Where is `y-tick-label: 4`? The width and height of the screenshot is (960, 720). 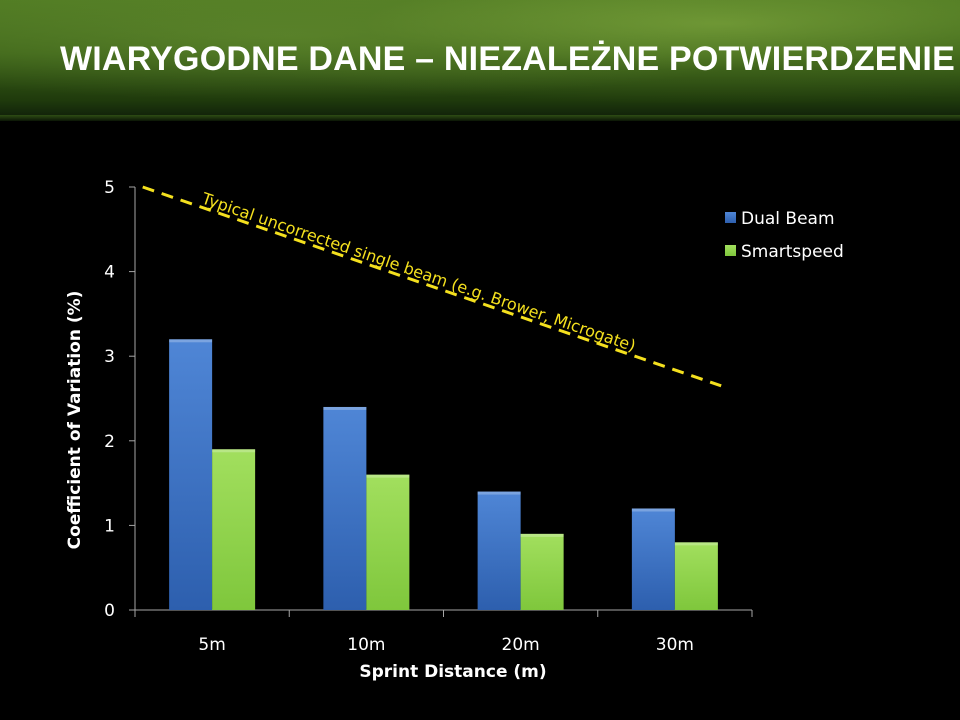
y-tick-label: 4 is located at coordinates (109, 273).